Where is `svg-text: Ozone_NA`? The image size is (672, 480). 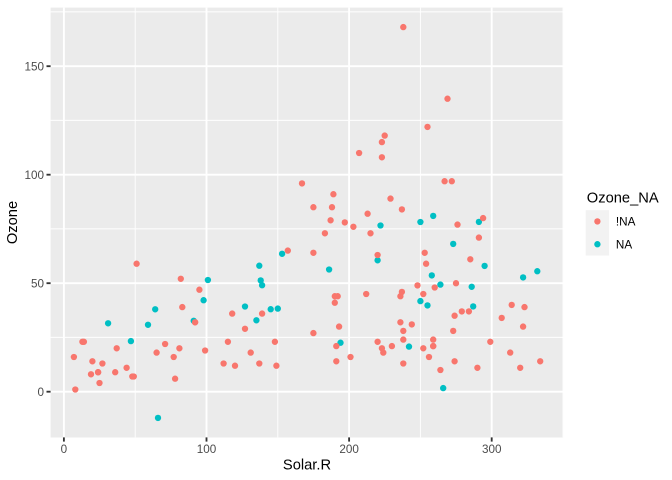
svg-text: Ozone_NA is located at coordinates (623, 198).